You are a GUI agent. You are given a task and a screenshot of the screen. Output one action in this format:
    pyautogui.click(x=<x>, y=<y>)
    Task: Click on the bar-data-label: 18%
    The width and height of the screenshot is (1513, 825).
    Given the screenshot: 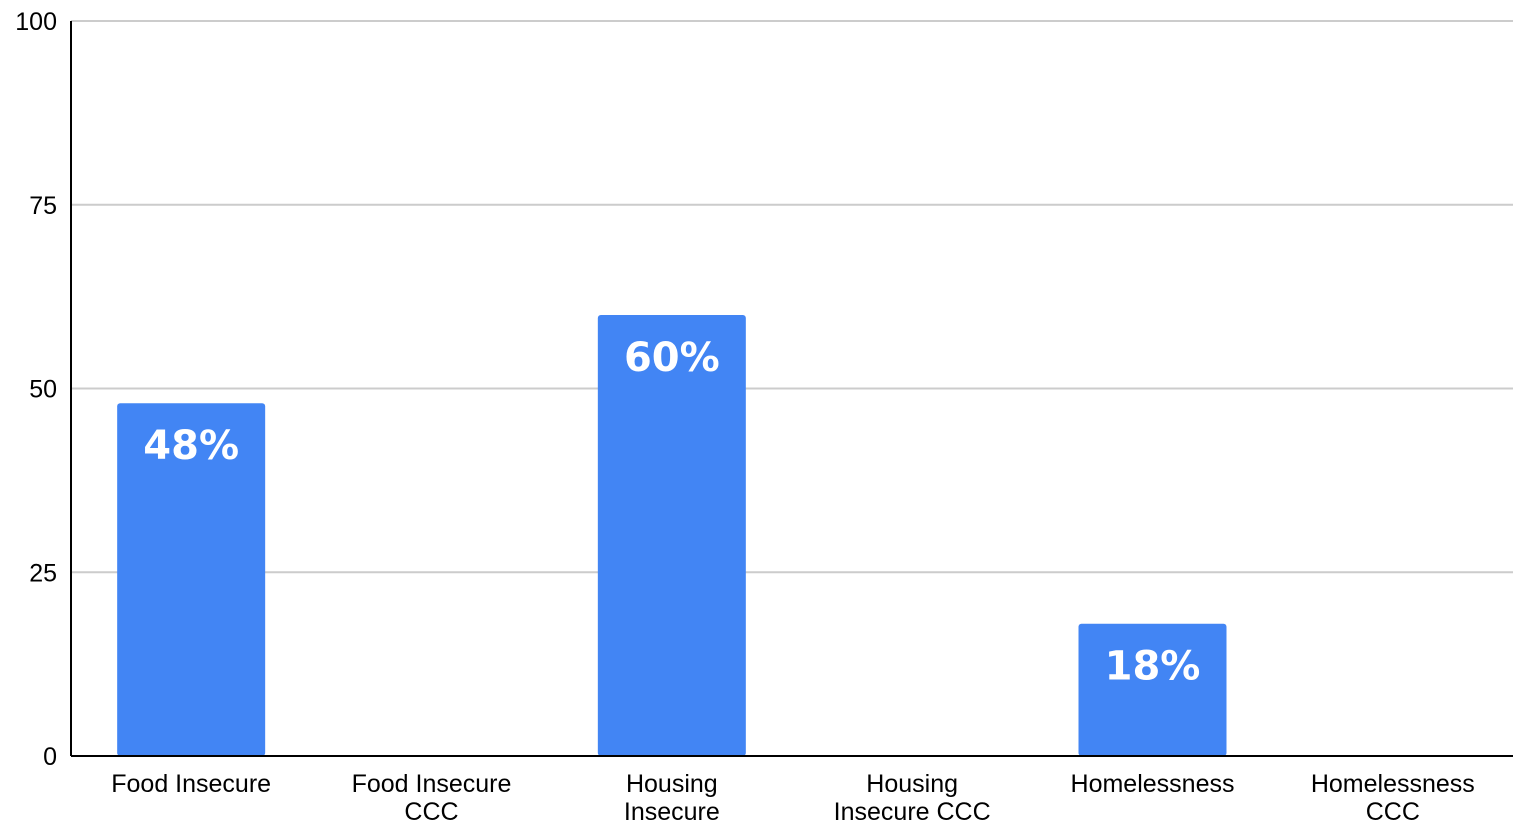 What is the action you would take?
    pyautogui.click(x=1153, y=667)
    